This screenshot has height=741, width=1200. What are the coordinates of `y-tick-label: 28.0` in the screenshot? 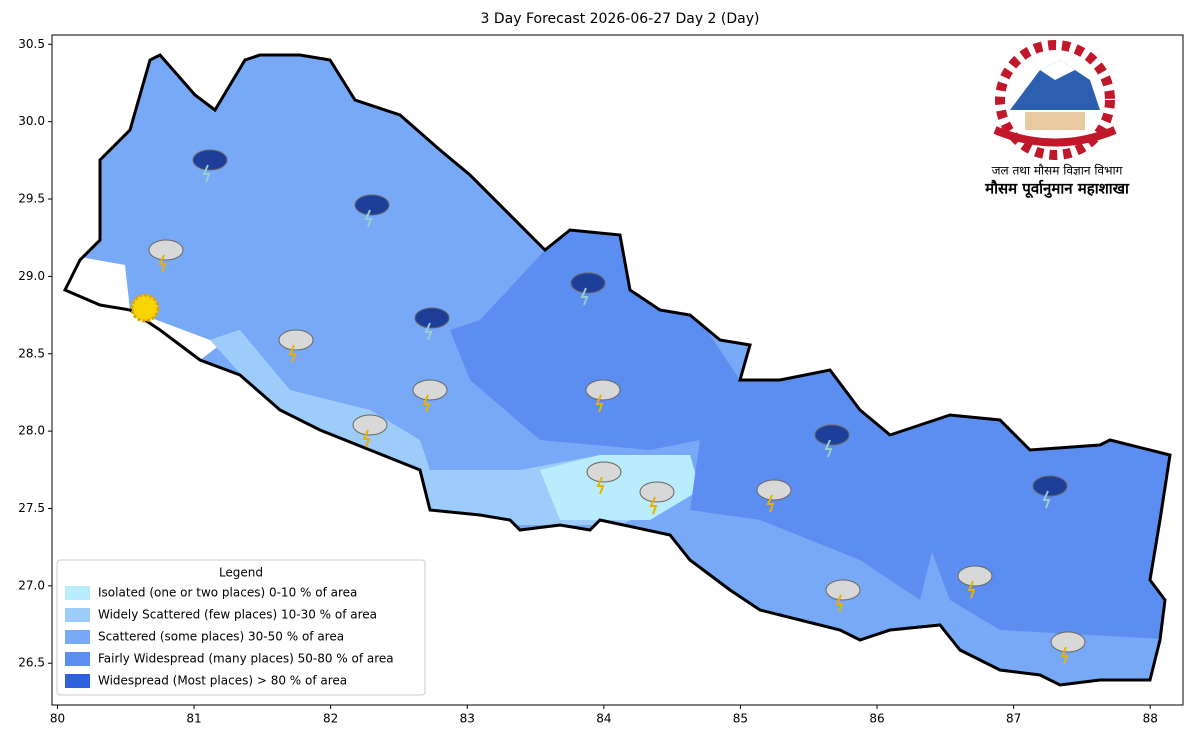 It's located at (31, 431).